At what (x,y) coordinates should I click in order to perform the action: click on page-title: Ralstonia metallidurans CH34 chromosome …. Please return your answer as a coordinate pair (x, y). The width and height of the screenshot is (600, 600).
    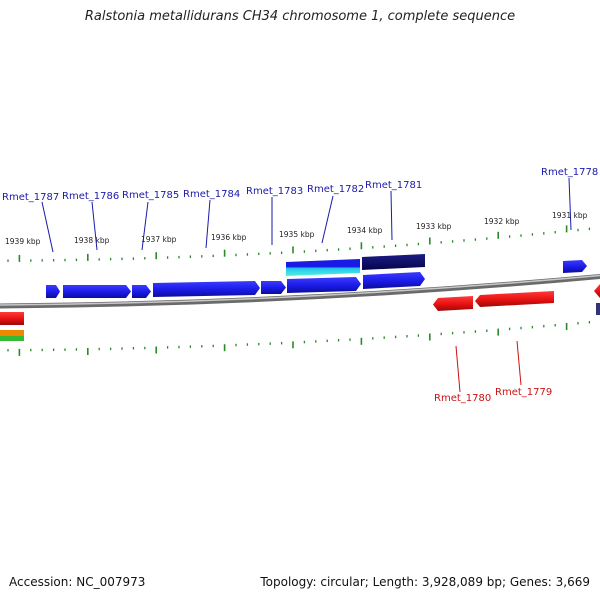
    Looking at the image, I should click on (300, 16).